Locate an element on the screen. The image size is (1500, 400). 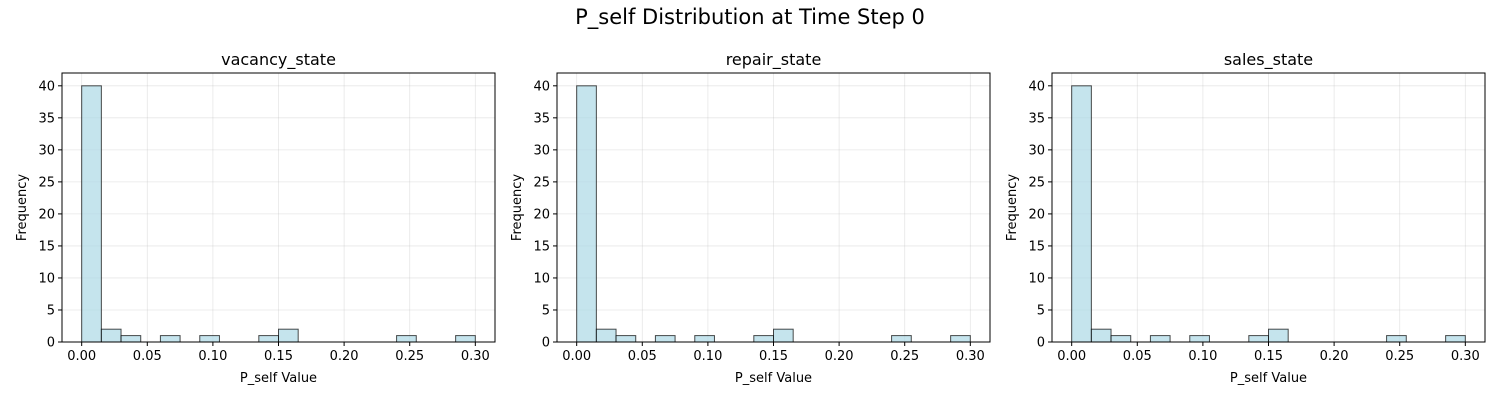
figure-title: P_self Distribution at Time Step 0 is located at coordinates (750, 17).